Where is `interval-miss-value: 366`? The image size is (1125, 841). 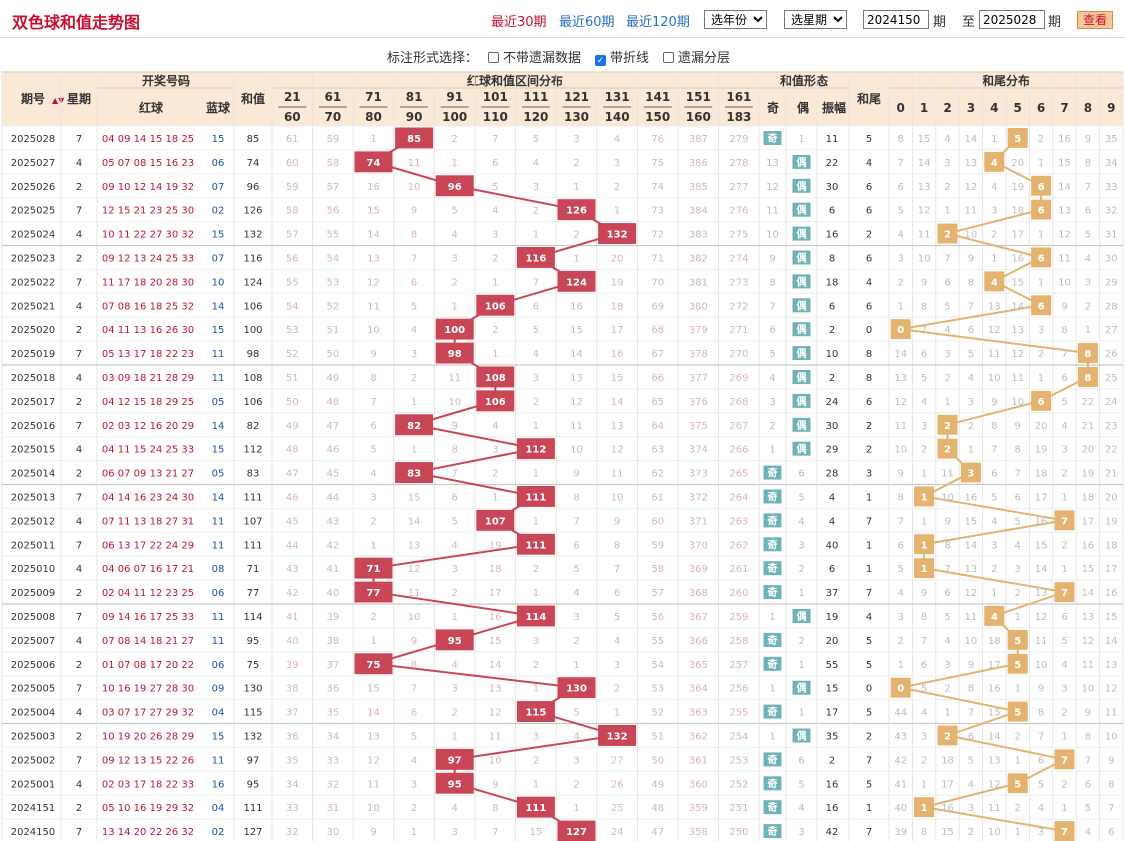 interval-miss-value: 366 is located at coordinates (698, 641).